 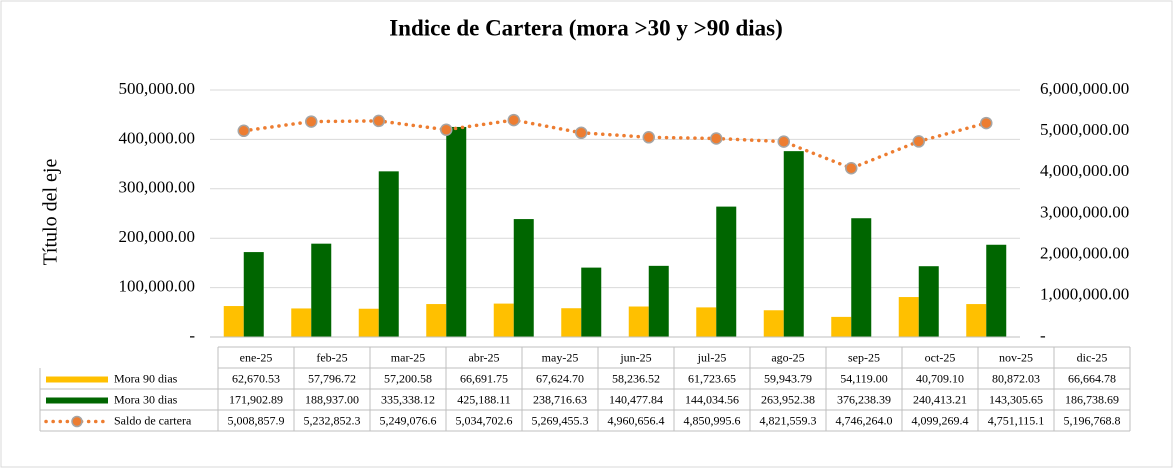 What do you see at coordinates (51, 212) in the screenshot?
I see `y-axis-title: Título del eje` at bounding box center [51, 212].